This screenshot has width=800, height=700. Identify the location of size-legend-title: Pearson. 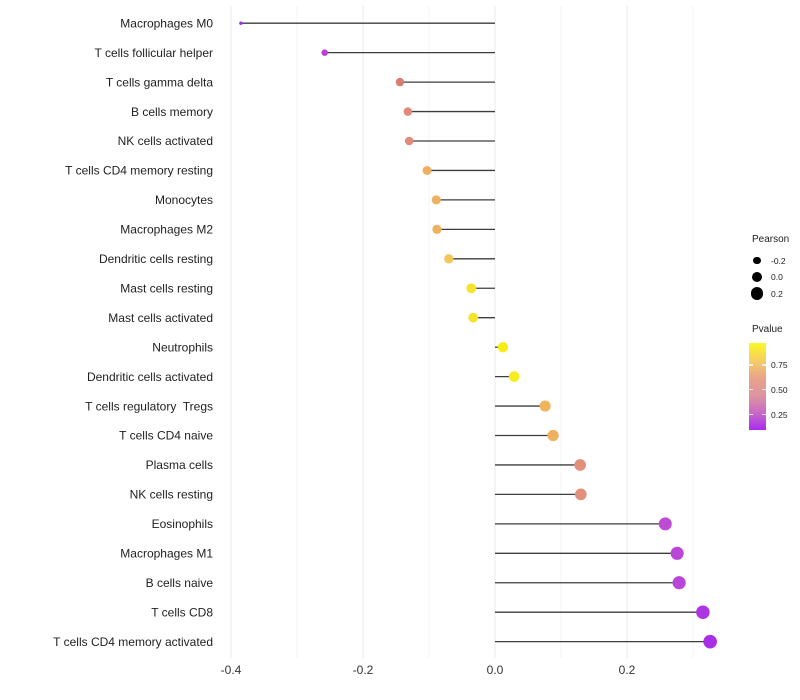
(771, 239).